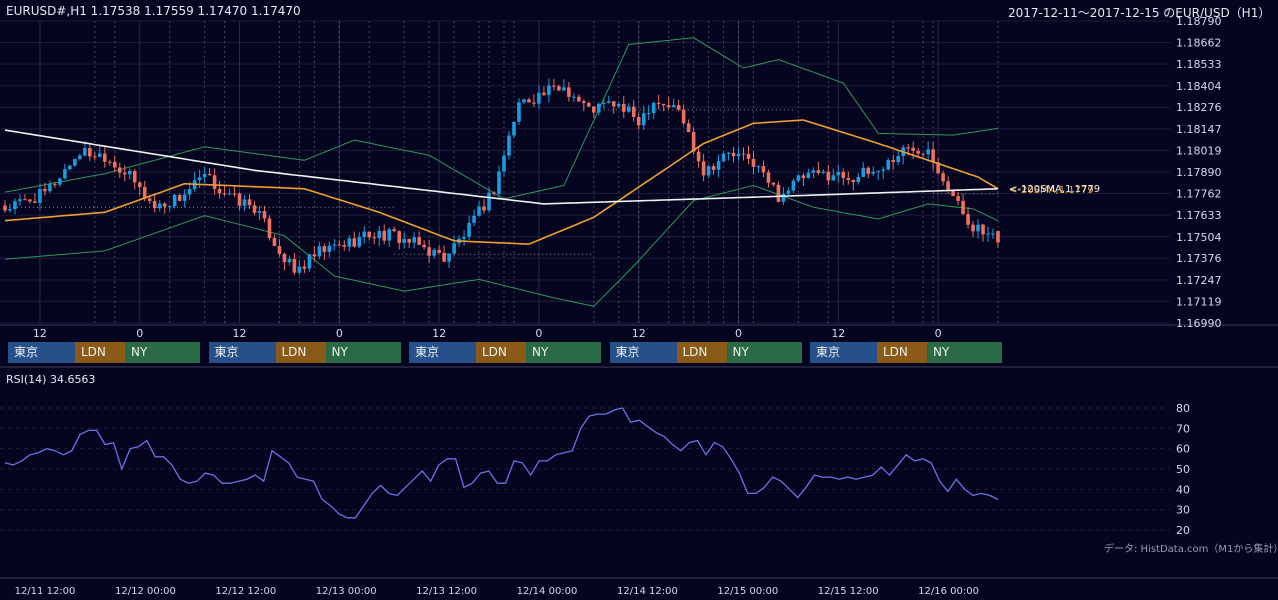 The width and height of the screenshot is (1278, 600). I want to click on rsi-tick-label: 70, so click(1183, 428).